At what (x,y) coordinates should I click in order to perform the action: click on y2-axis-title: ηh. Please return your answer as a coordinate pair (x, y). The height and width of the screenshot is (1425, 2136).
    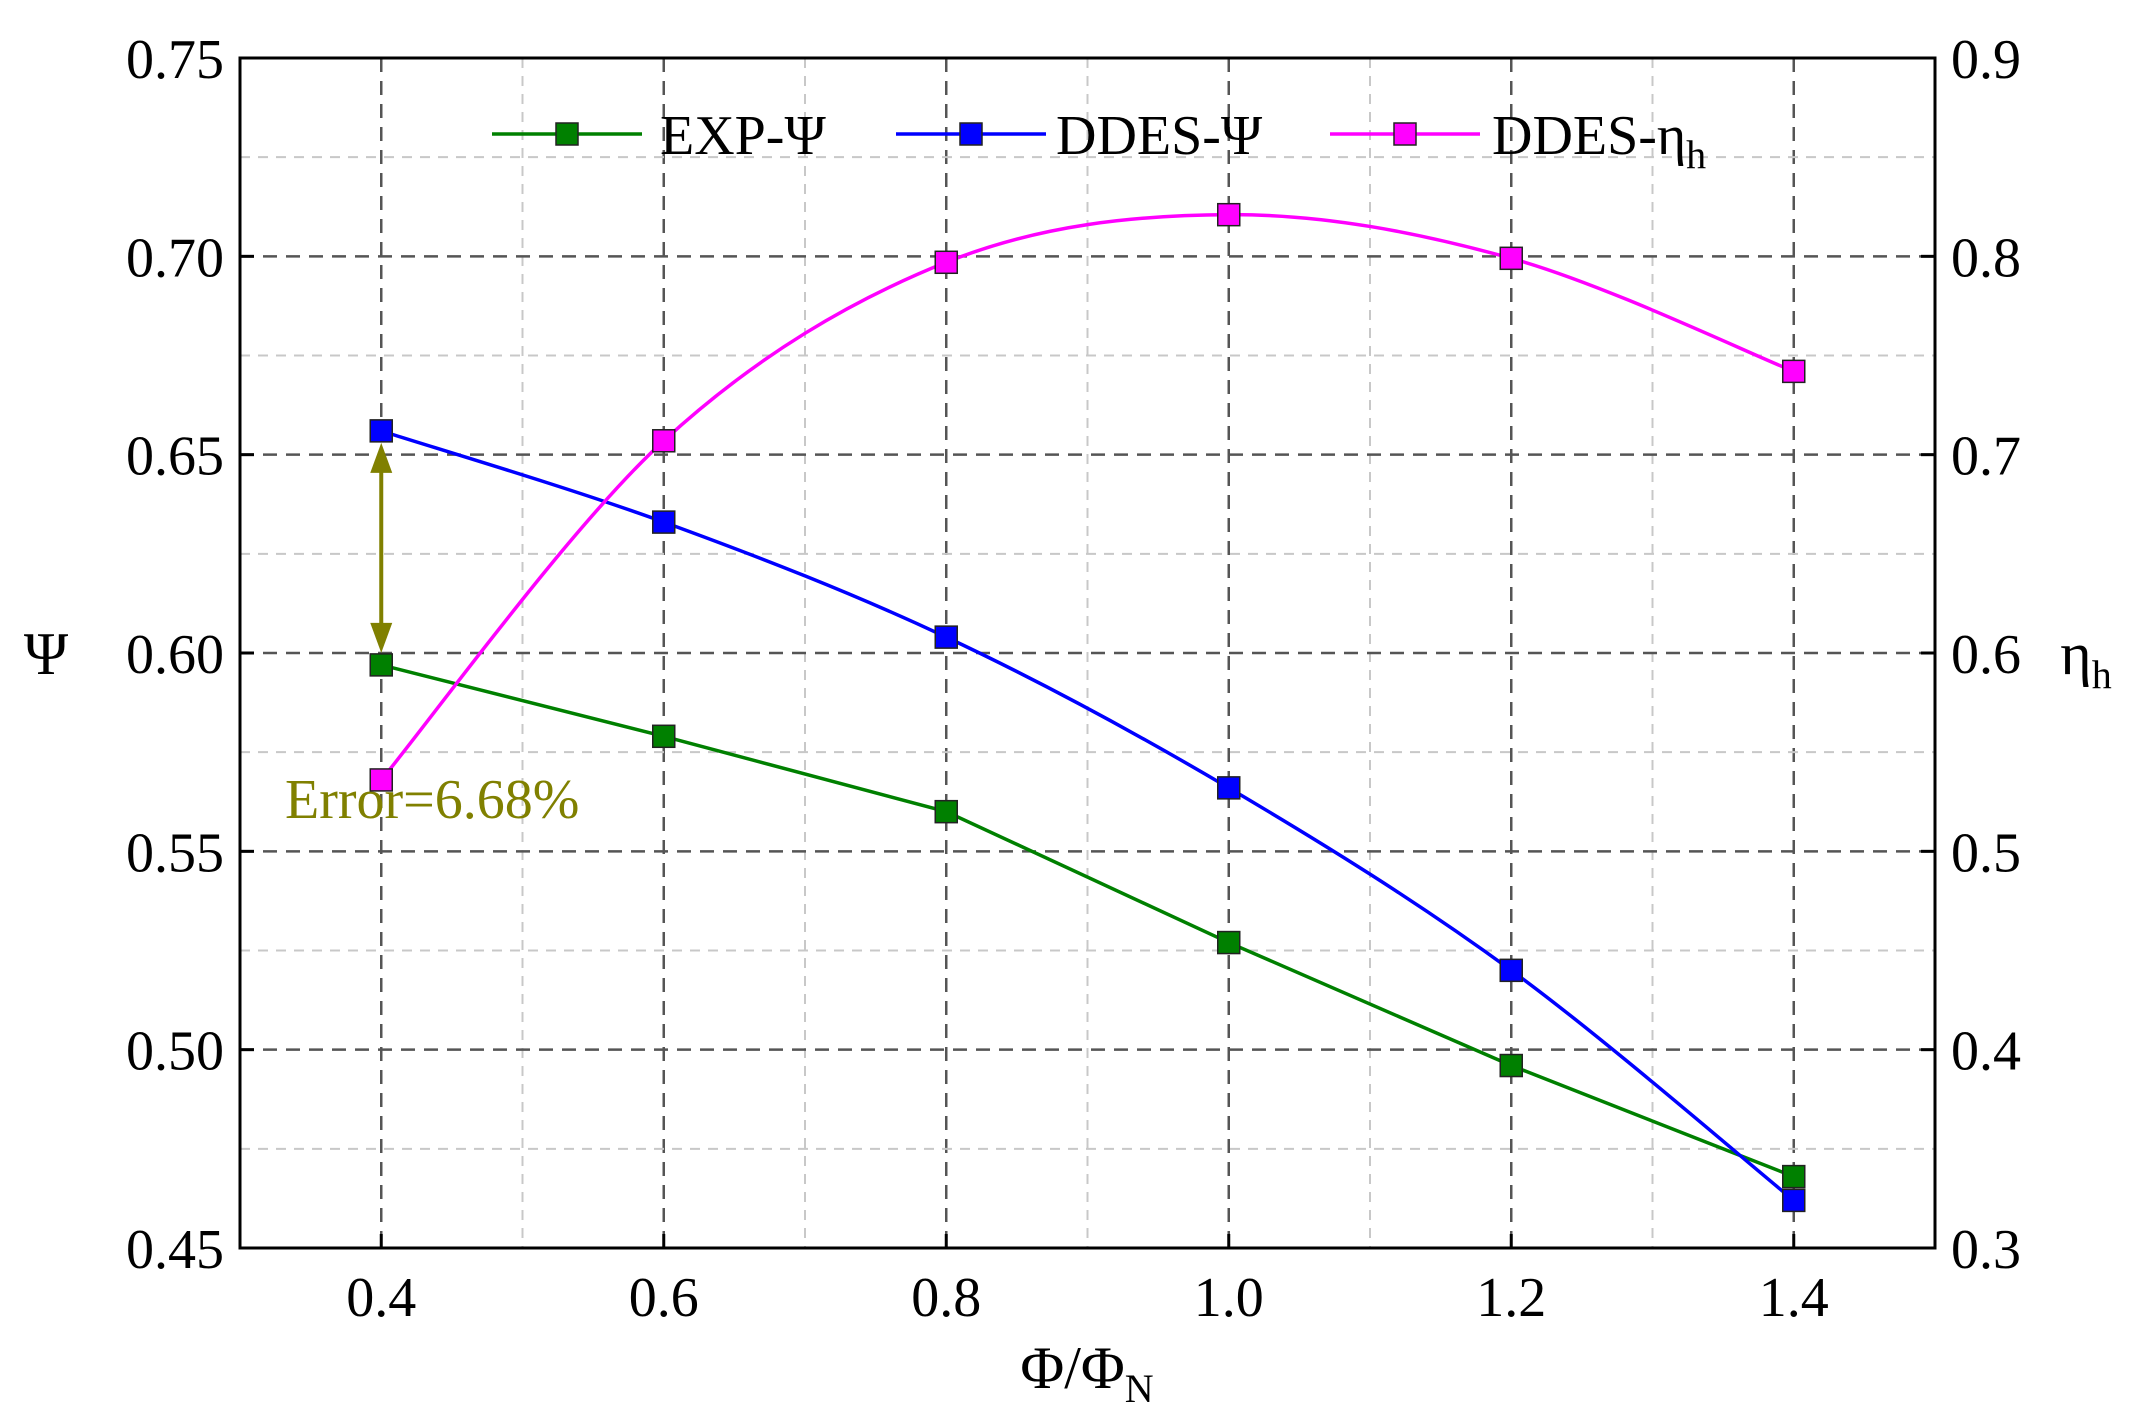
    Looking at the image, I should click on (2085, 659).